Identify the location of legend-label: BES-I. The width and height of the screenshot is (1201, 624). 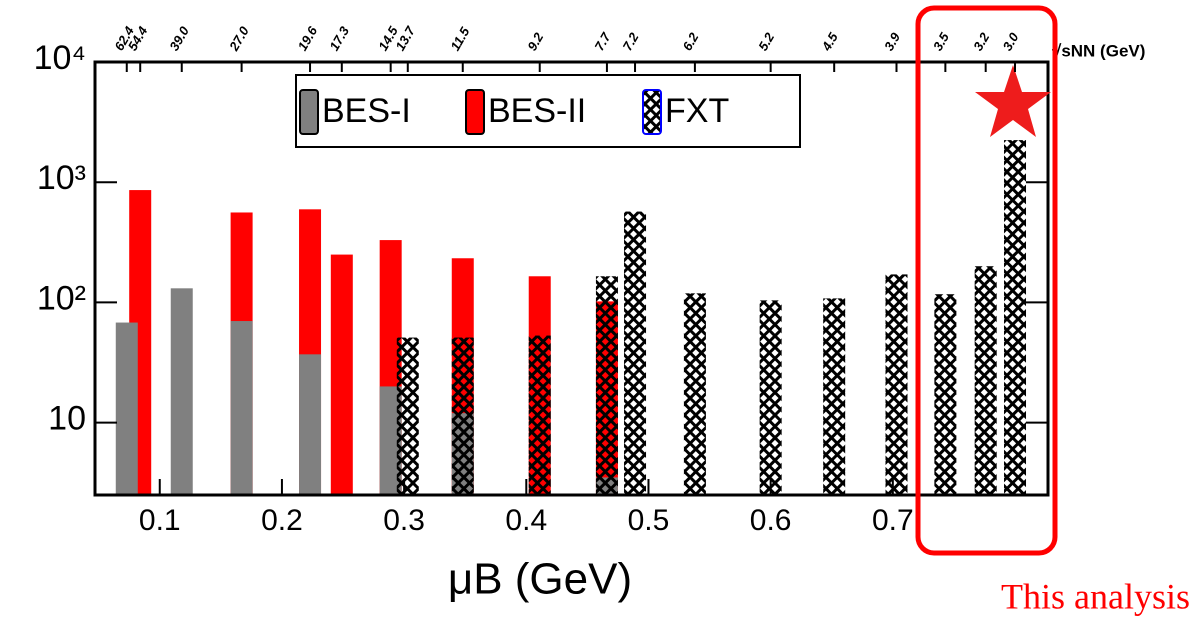
(366, 111).